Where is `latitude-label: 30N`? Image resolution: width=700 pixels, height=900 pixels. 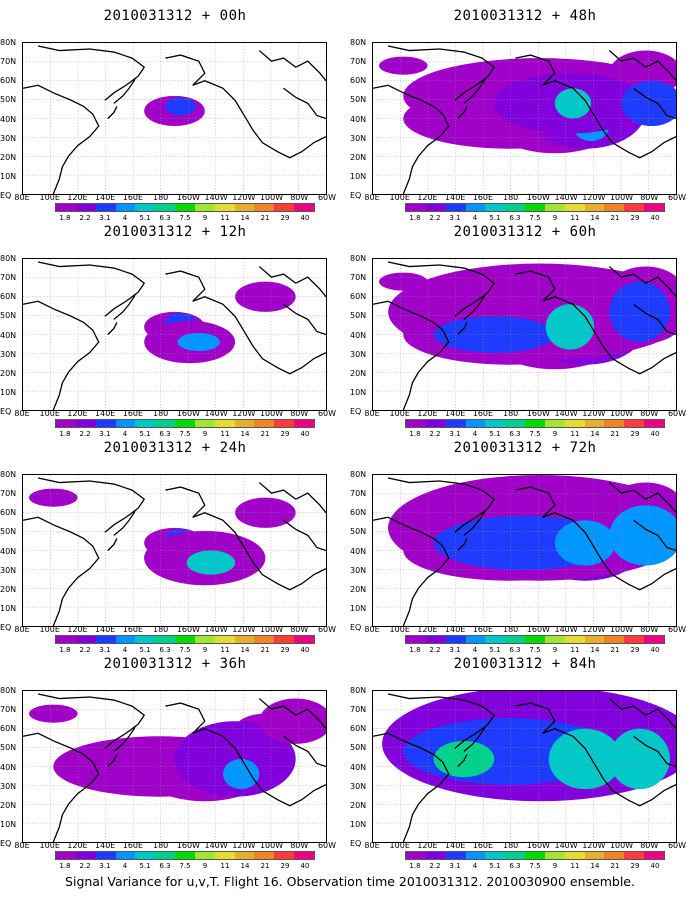 latitude-label: 30N is located at coordinates (8, 138).